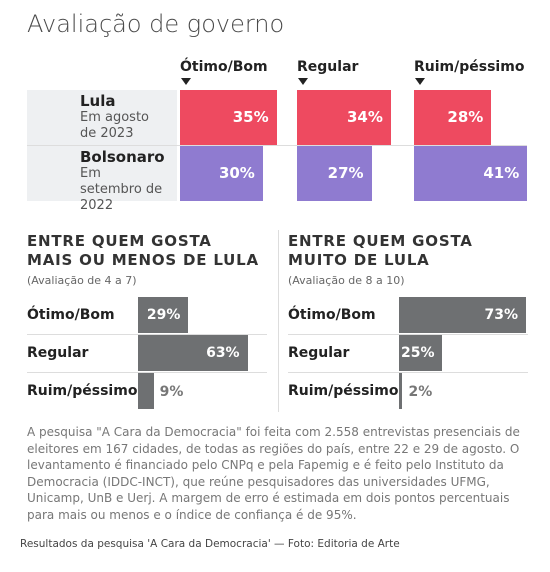 Image resolution: width=550 pixels, height=572 pixels. Describe the element at coordinates (420, 392) in the screenshot. I see `value-label: 2%` at that location.